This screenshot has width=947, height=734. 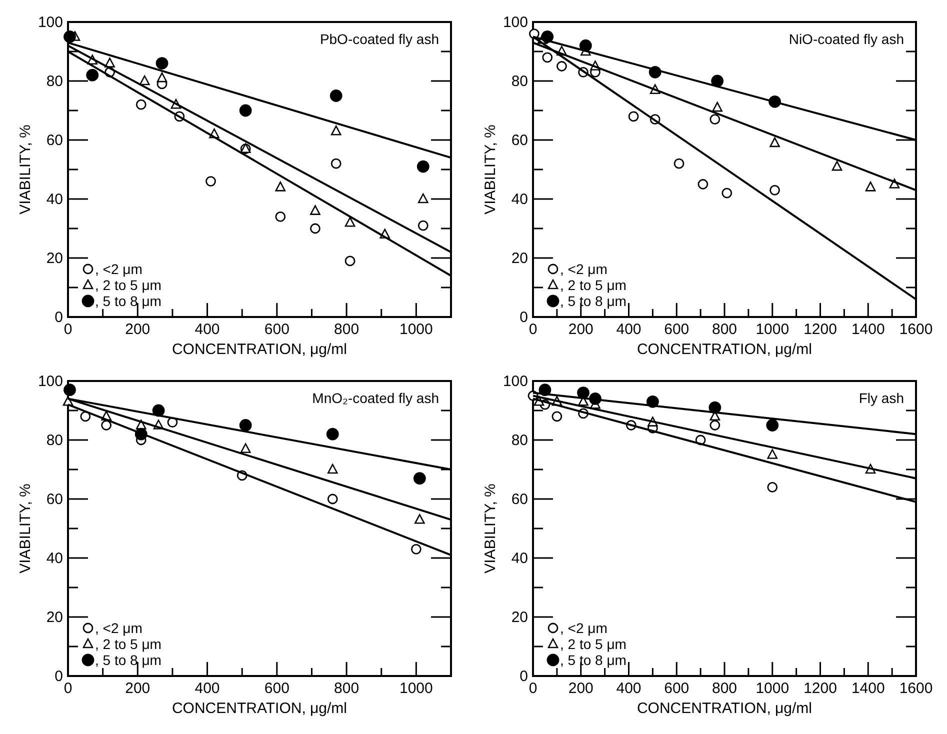 What do you see at coordinates (379, 39) in the screenshot?
I see `text: PbO-coated fly ash` at bounding box center [379, 39].